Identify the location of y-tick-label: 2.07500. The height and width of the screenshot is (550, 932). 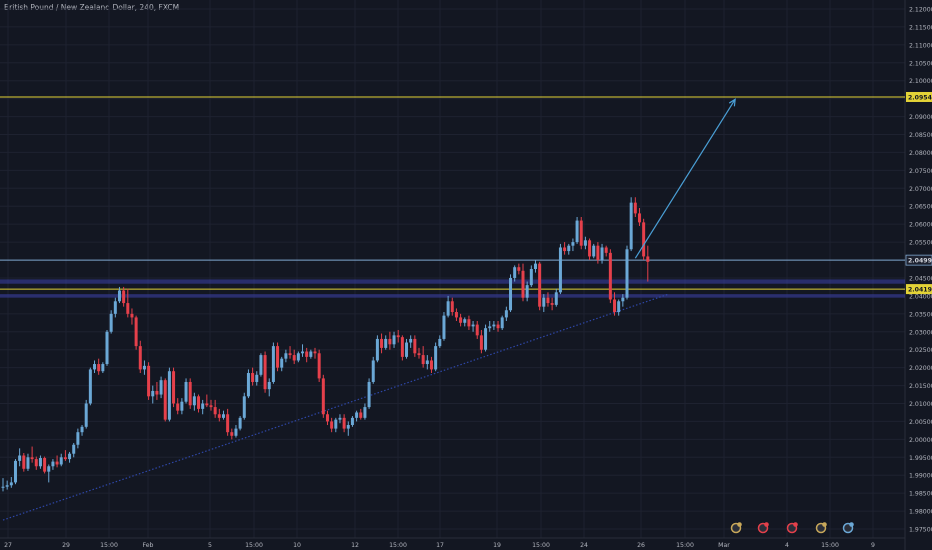
(920, 171).